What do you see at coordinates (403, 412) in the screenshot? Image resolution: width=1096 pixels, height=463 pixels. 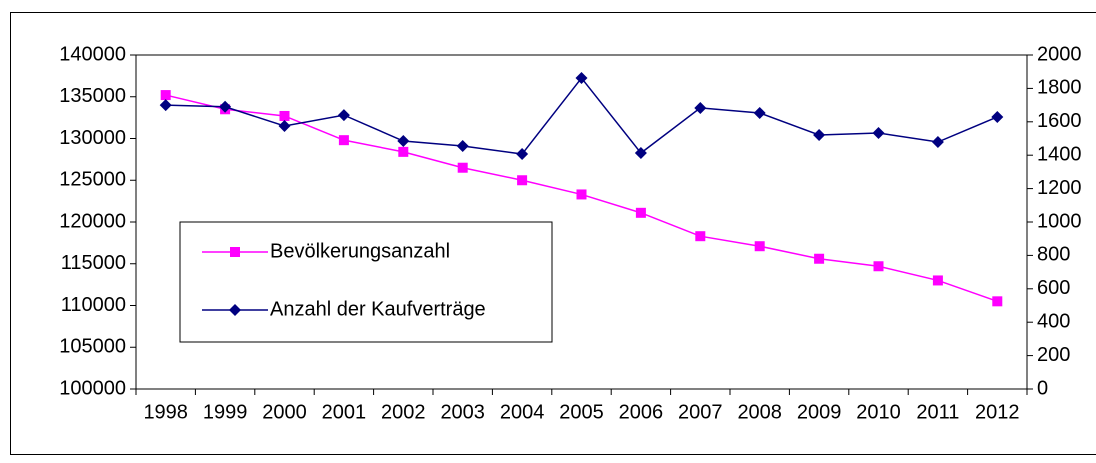 I see `x-tick-label: 2002` at bounding box center [403, 412].